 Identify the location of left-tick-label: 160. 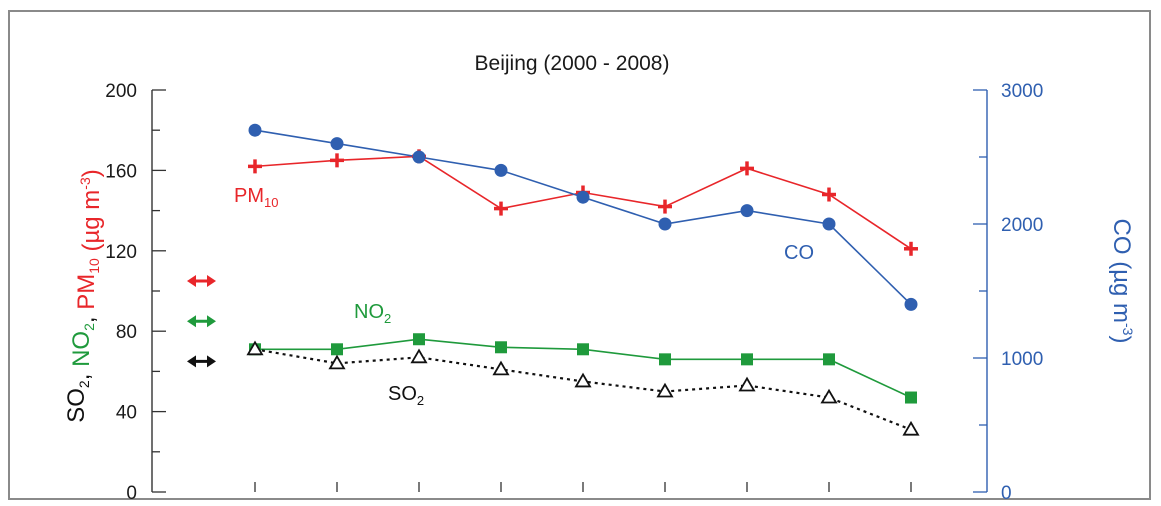
(121, 171).